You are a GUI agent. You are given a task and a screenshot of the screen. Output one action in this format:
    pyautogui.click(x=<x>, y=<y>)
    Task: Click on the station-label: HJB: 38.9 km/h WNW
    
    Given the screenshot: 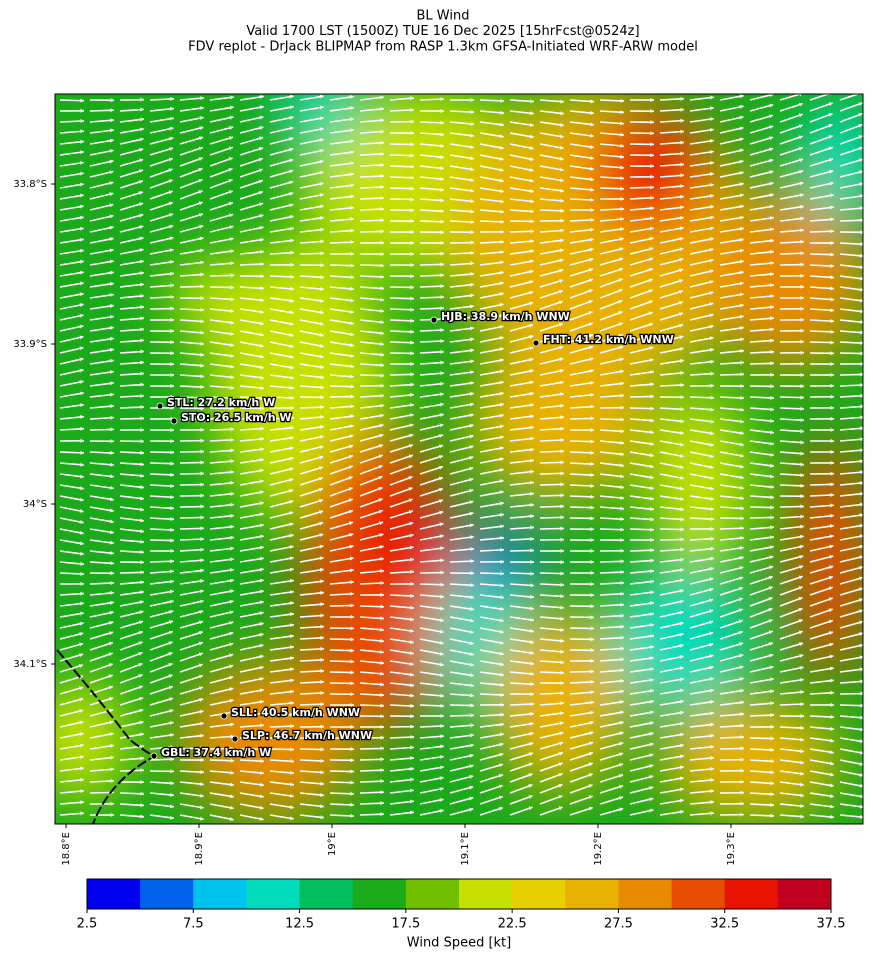 What is the action you would take?
    pyautogui.click(x=505, y=316)
    